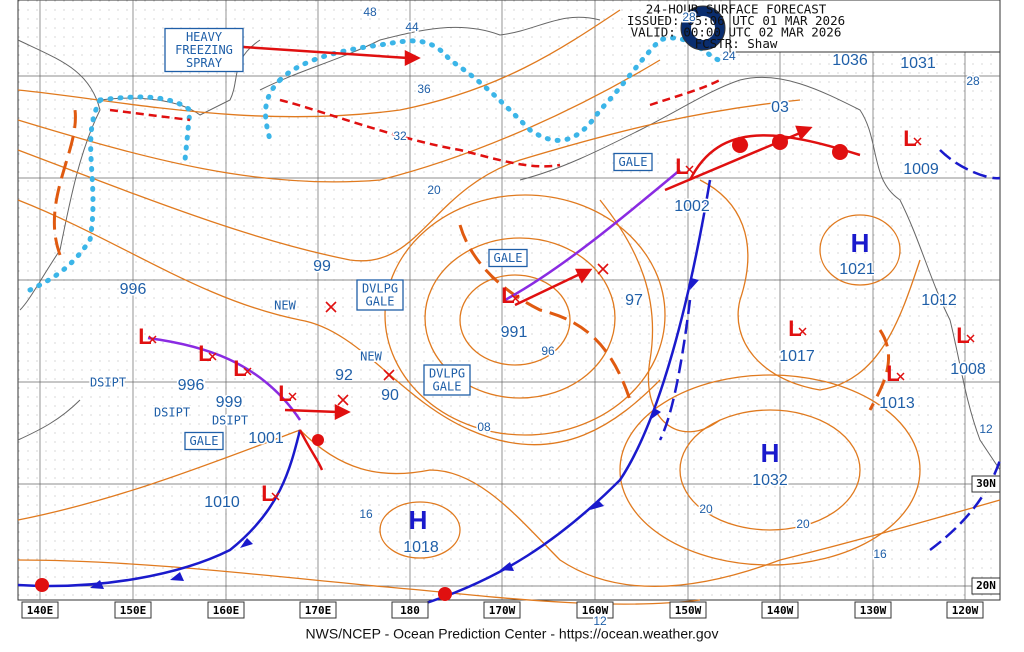  I want to click on isobar-label: 92, so click(344, 375).